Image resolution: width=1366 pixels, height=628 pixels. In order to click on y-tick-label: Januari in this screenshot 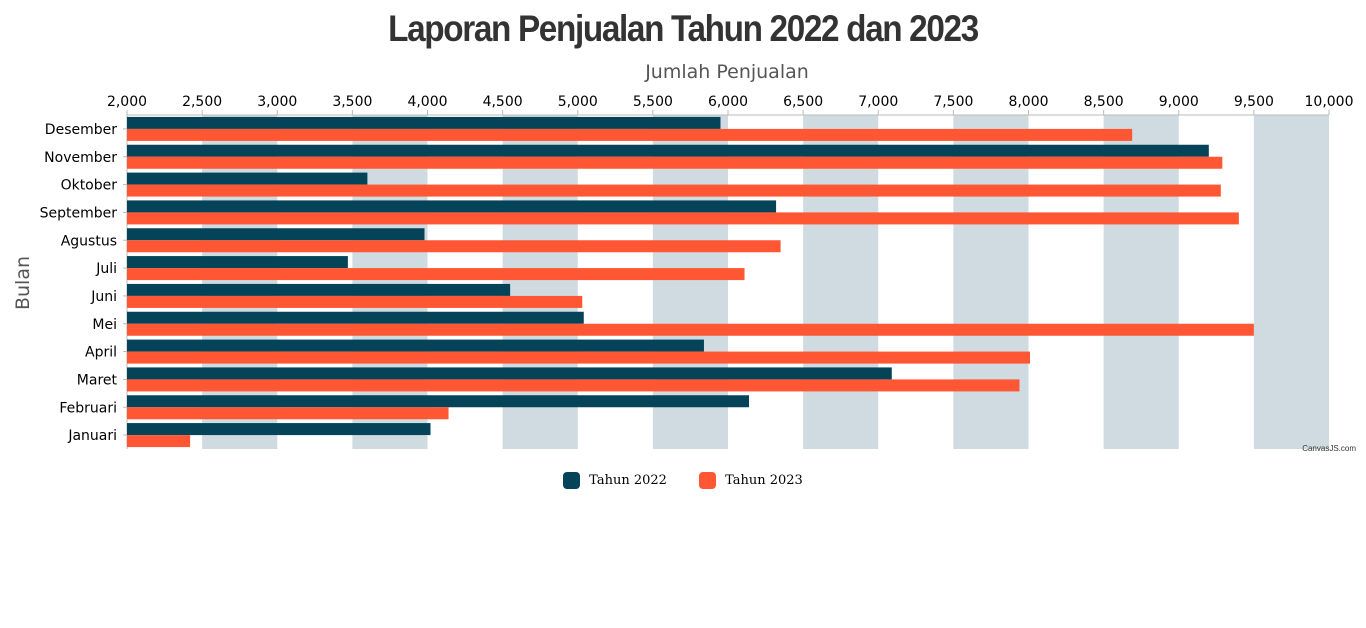, I will do `click(92, 436)`.